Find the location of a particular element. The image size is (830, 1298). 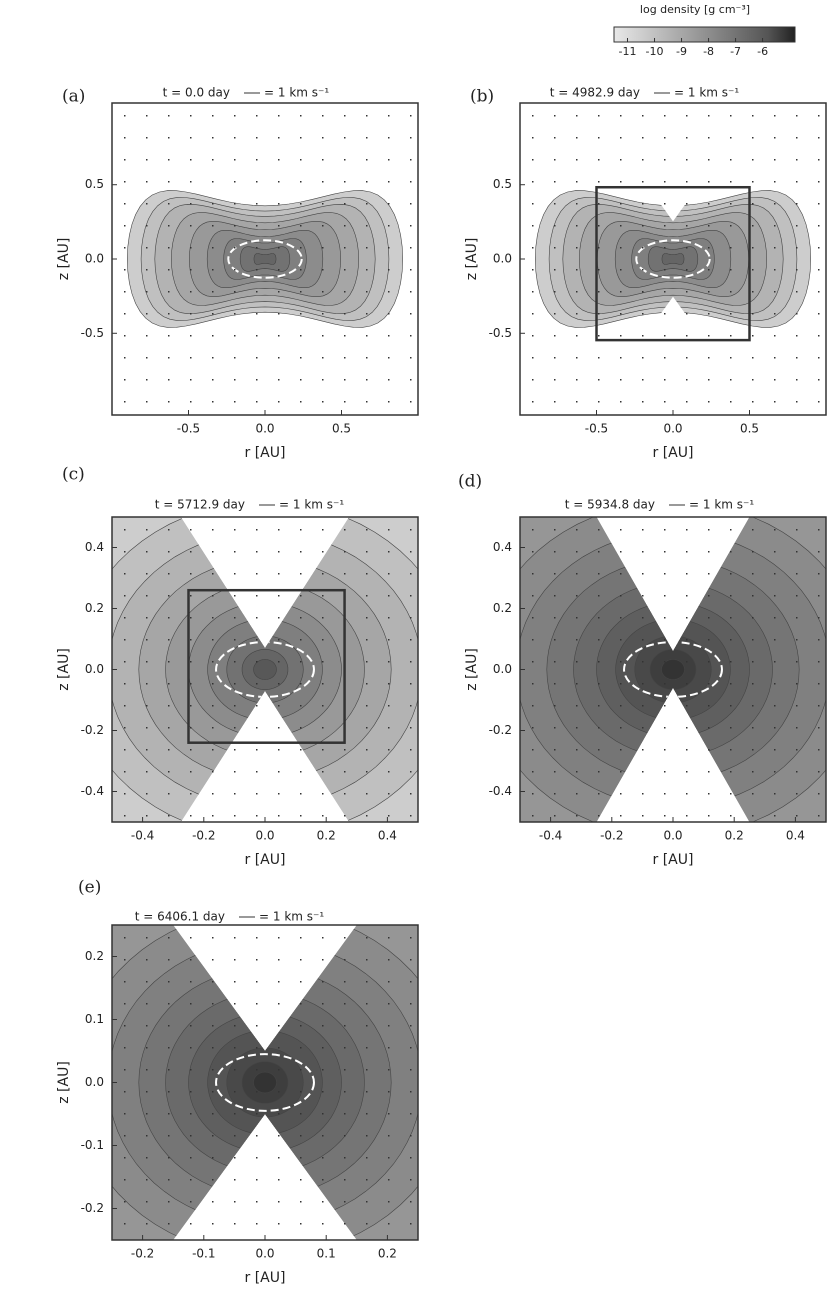

y-tick-label: 0.4 is located at coordinates (502, 547).